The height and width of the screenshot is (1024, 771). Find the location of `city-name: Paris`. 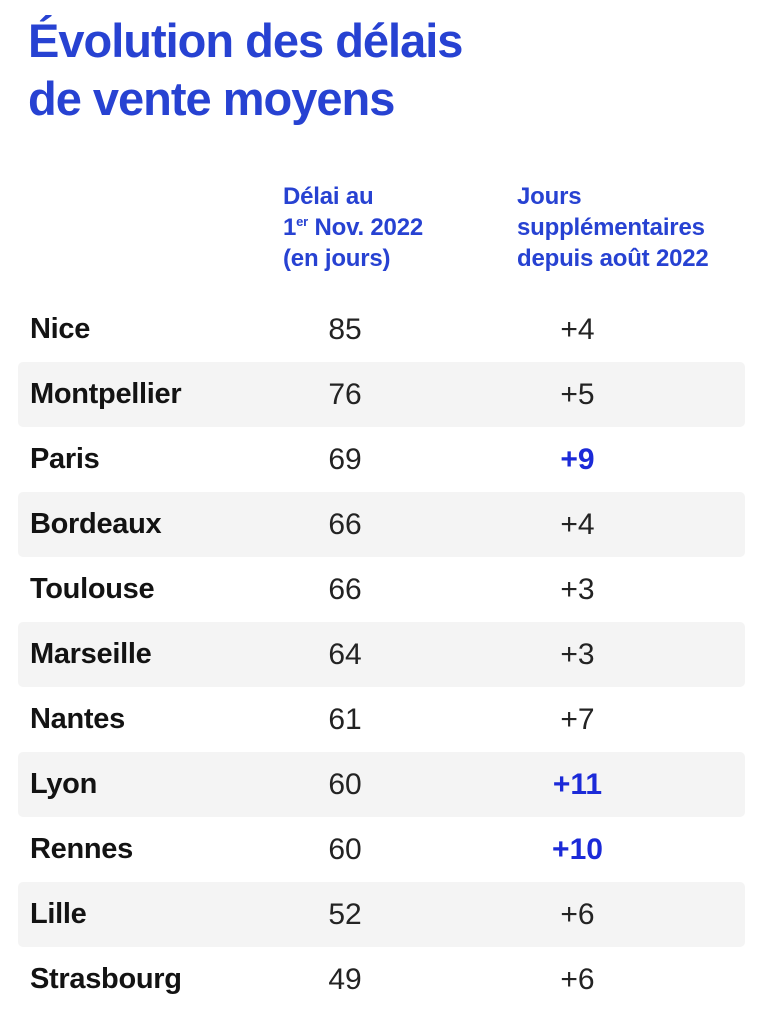

city-name: Paris is located at coordinates (65, 459).